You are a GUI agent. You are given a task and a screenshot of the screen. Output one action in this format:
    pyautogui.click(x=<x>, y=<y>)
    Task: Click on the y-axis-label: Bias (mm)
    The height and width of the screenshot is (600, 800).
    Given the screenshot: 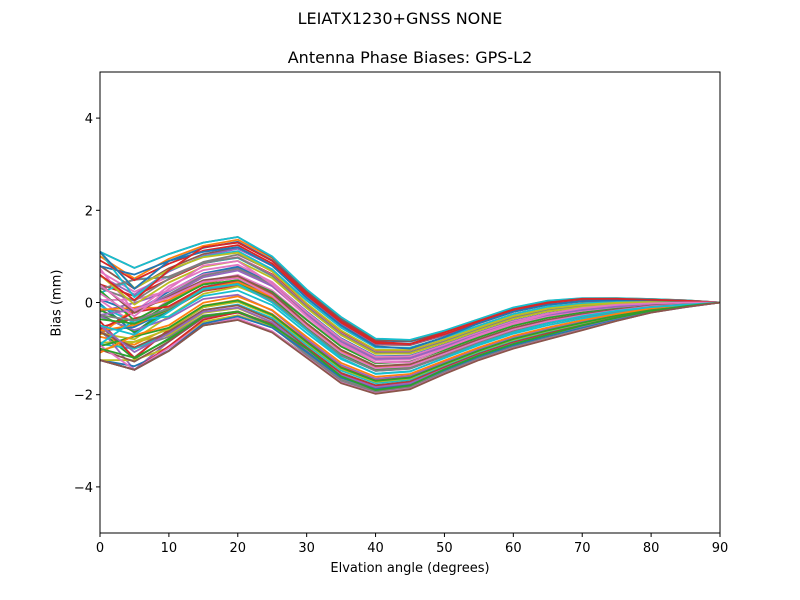 What is the action you would take?
    pyautogui.click(x=57, y=303)
    